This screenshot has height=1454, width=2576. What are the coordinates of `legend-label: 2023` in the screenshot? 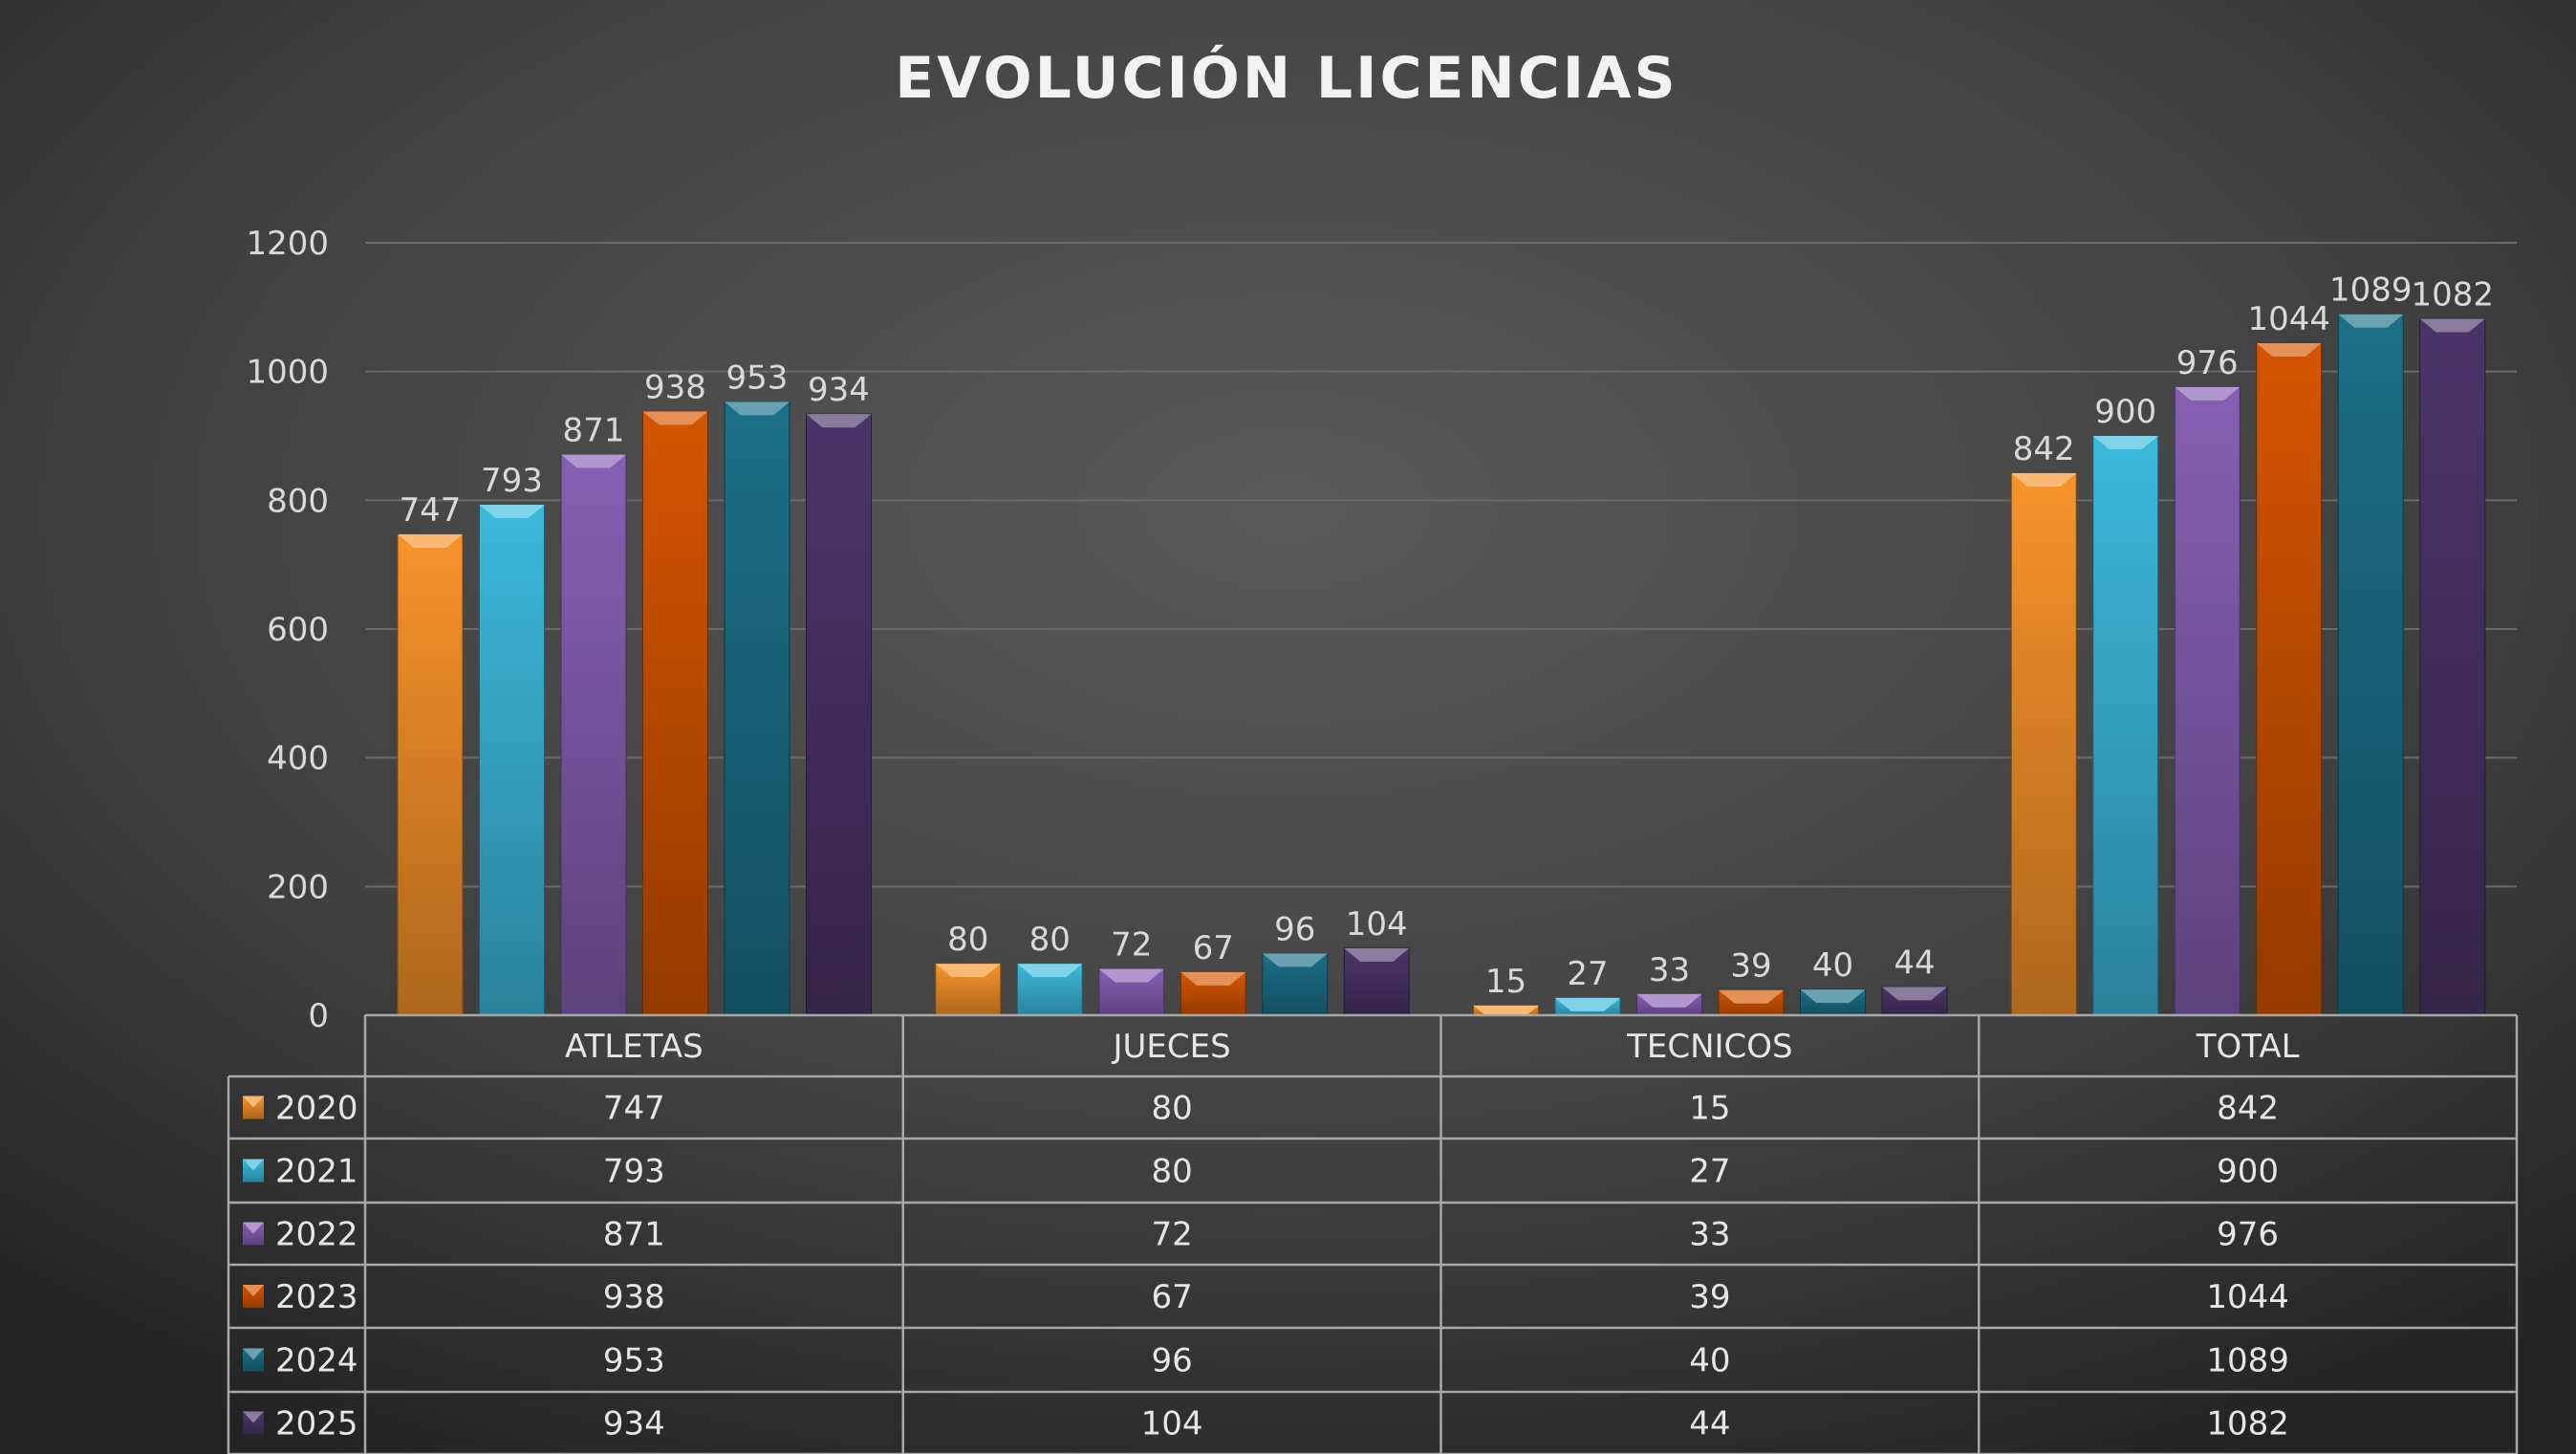 It's located at (316, 1297).